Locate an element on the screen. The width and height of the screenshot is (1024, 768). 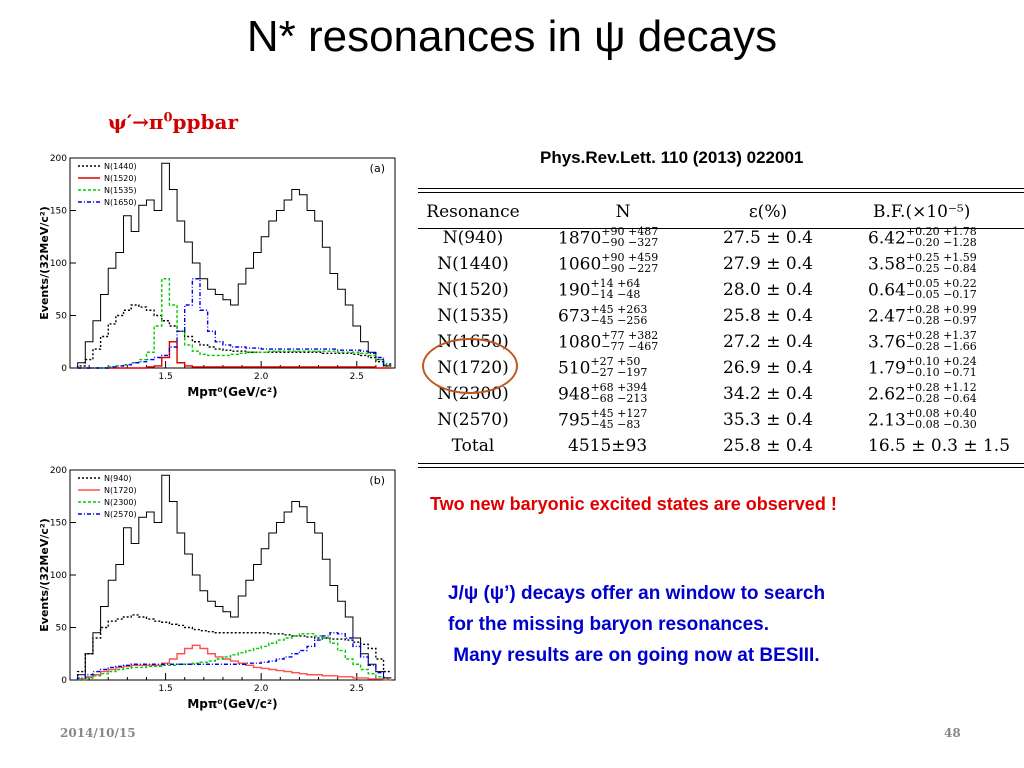
bf-errors: +0.28 +1.12 −0.28 −0.64 is located at coordinates (941, 393).